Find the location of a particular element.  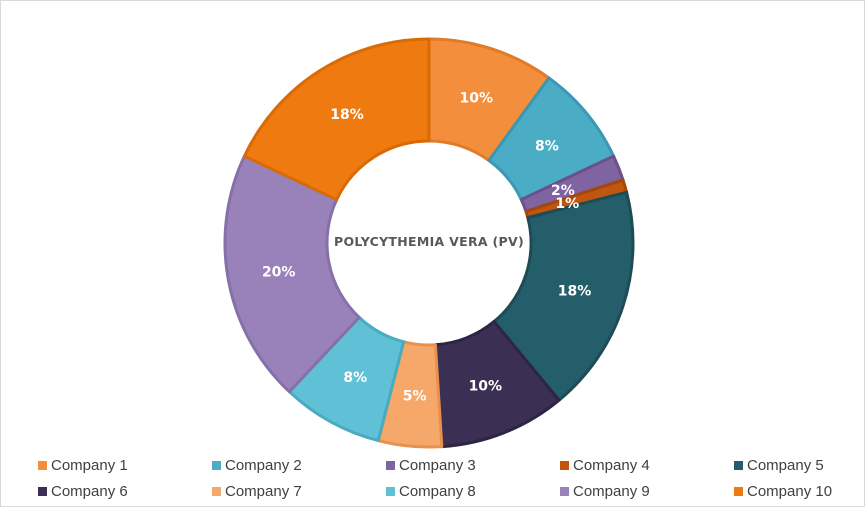

slice-label-1: 10% is located at coordinates (477, 98).